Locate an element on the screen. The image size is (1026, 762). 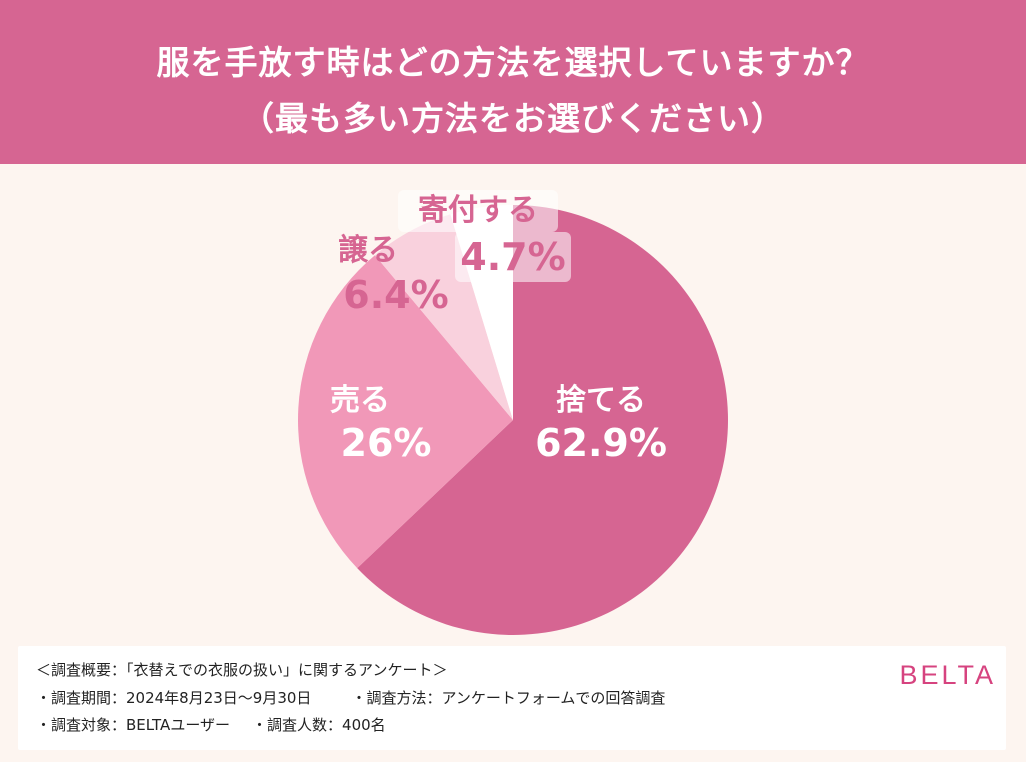
donate-label-background is located at coordinates (478, 211).